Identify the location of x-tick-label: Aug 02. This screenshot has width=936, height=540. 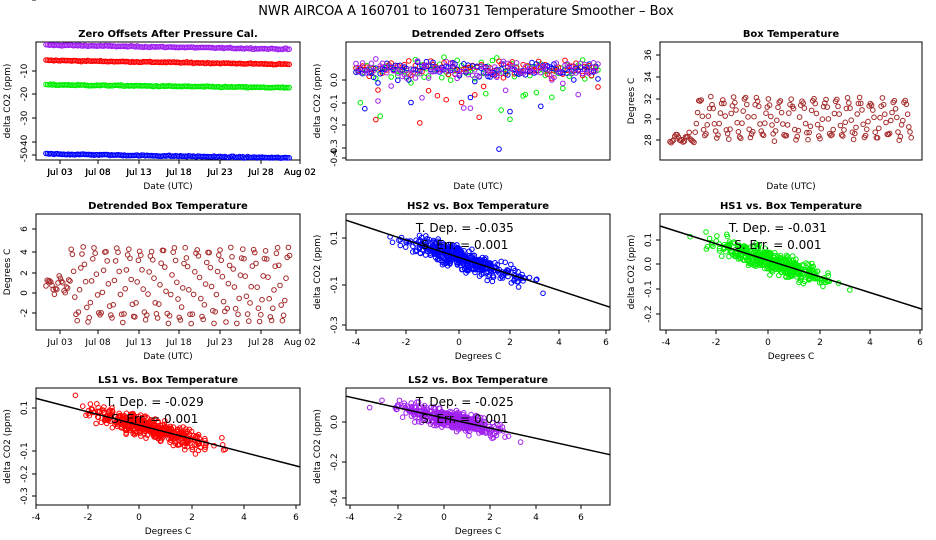
(300, 173).